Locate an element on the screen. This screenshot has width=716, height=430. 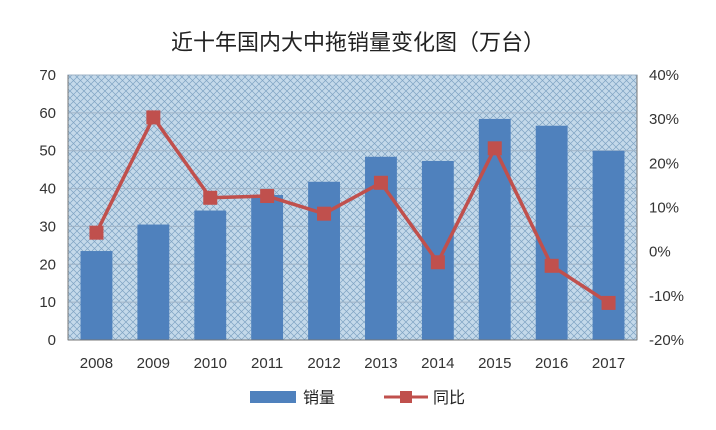
y-right-tick-label: -20% is located at coordinates (666, 340).